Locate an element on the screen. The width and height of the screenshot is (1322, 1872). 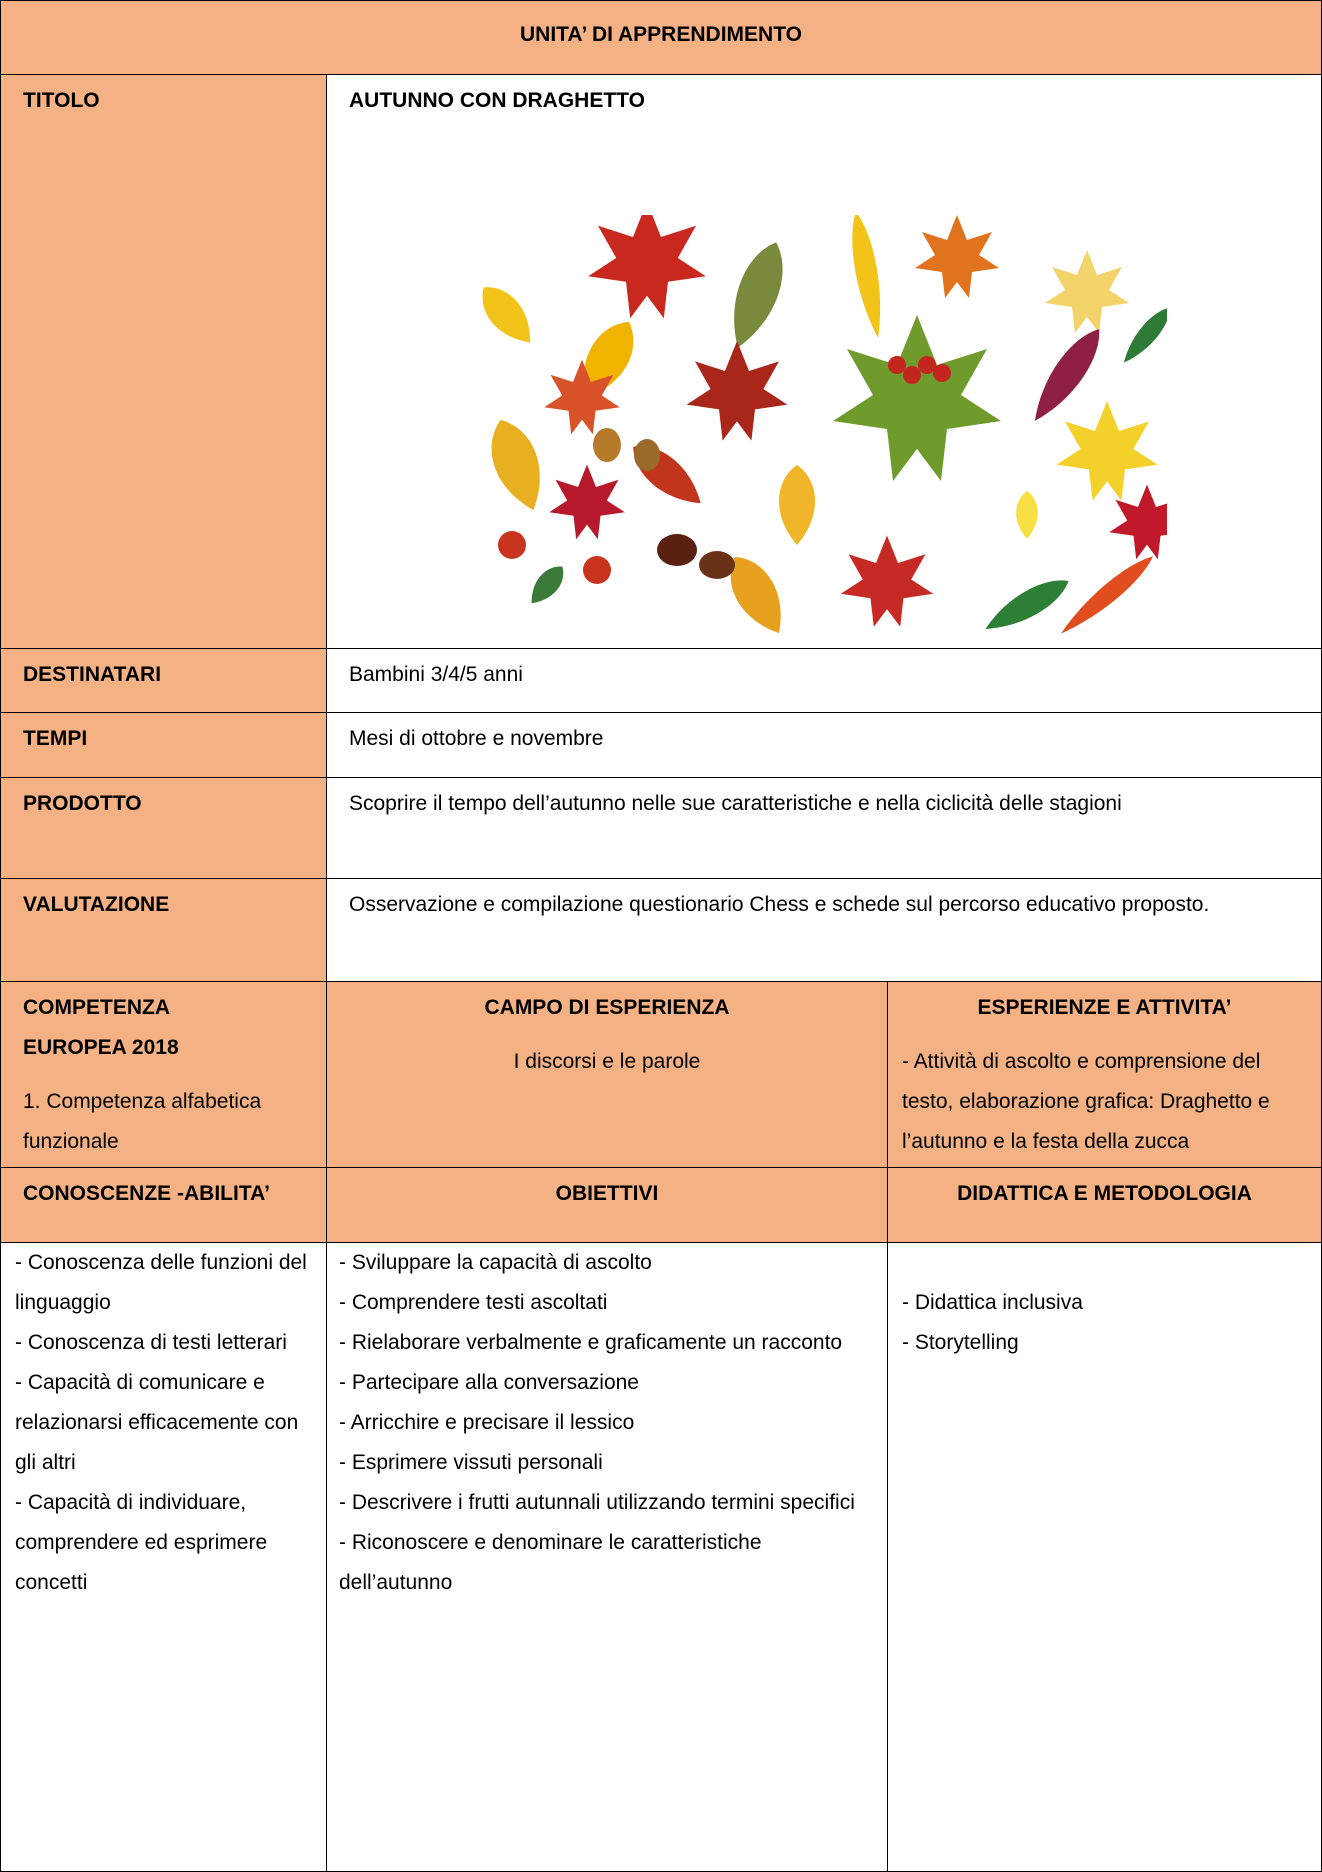
header: UNITA’ DI APPRENDIMENTO is located at coordinates (661, 37).